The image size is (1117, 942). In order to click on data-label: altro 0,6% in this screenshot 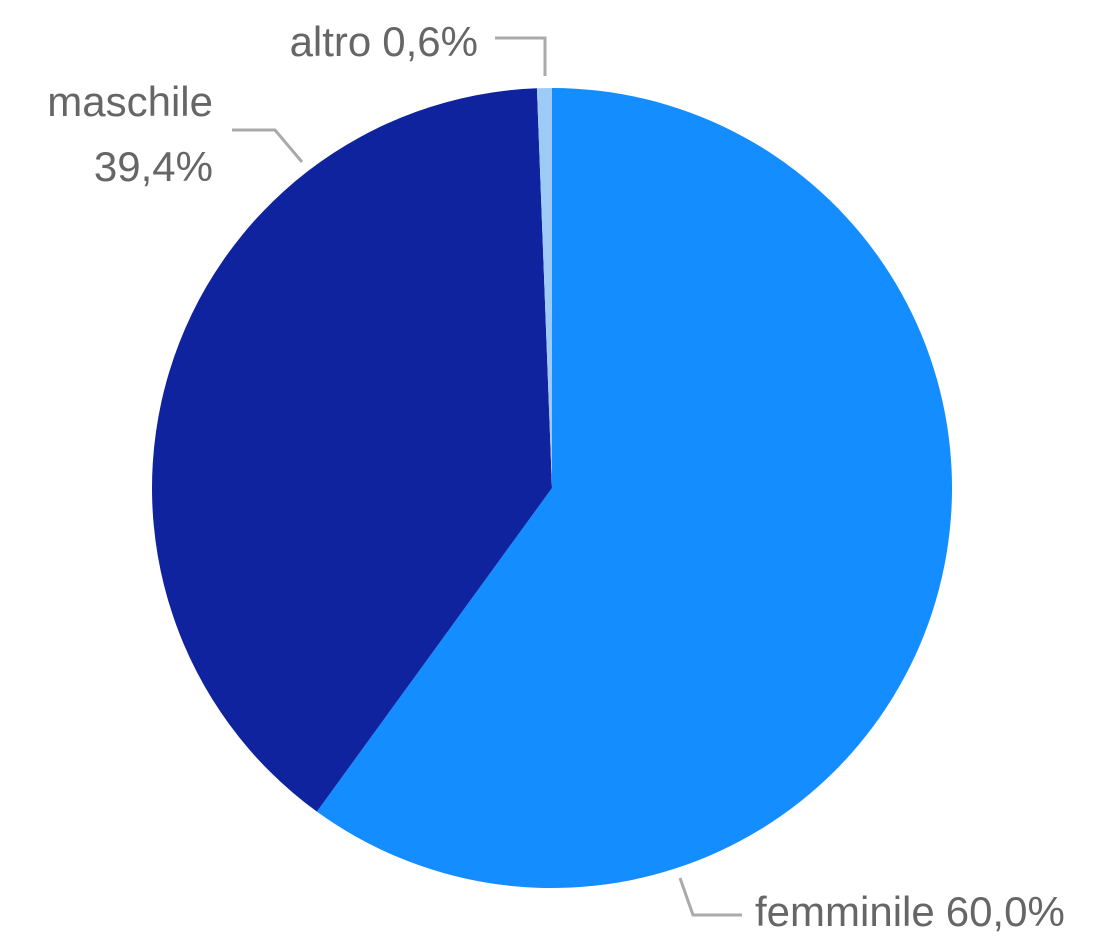, I will do `click(384, 41)`.